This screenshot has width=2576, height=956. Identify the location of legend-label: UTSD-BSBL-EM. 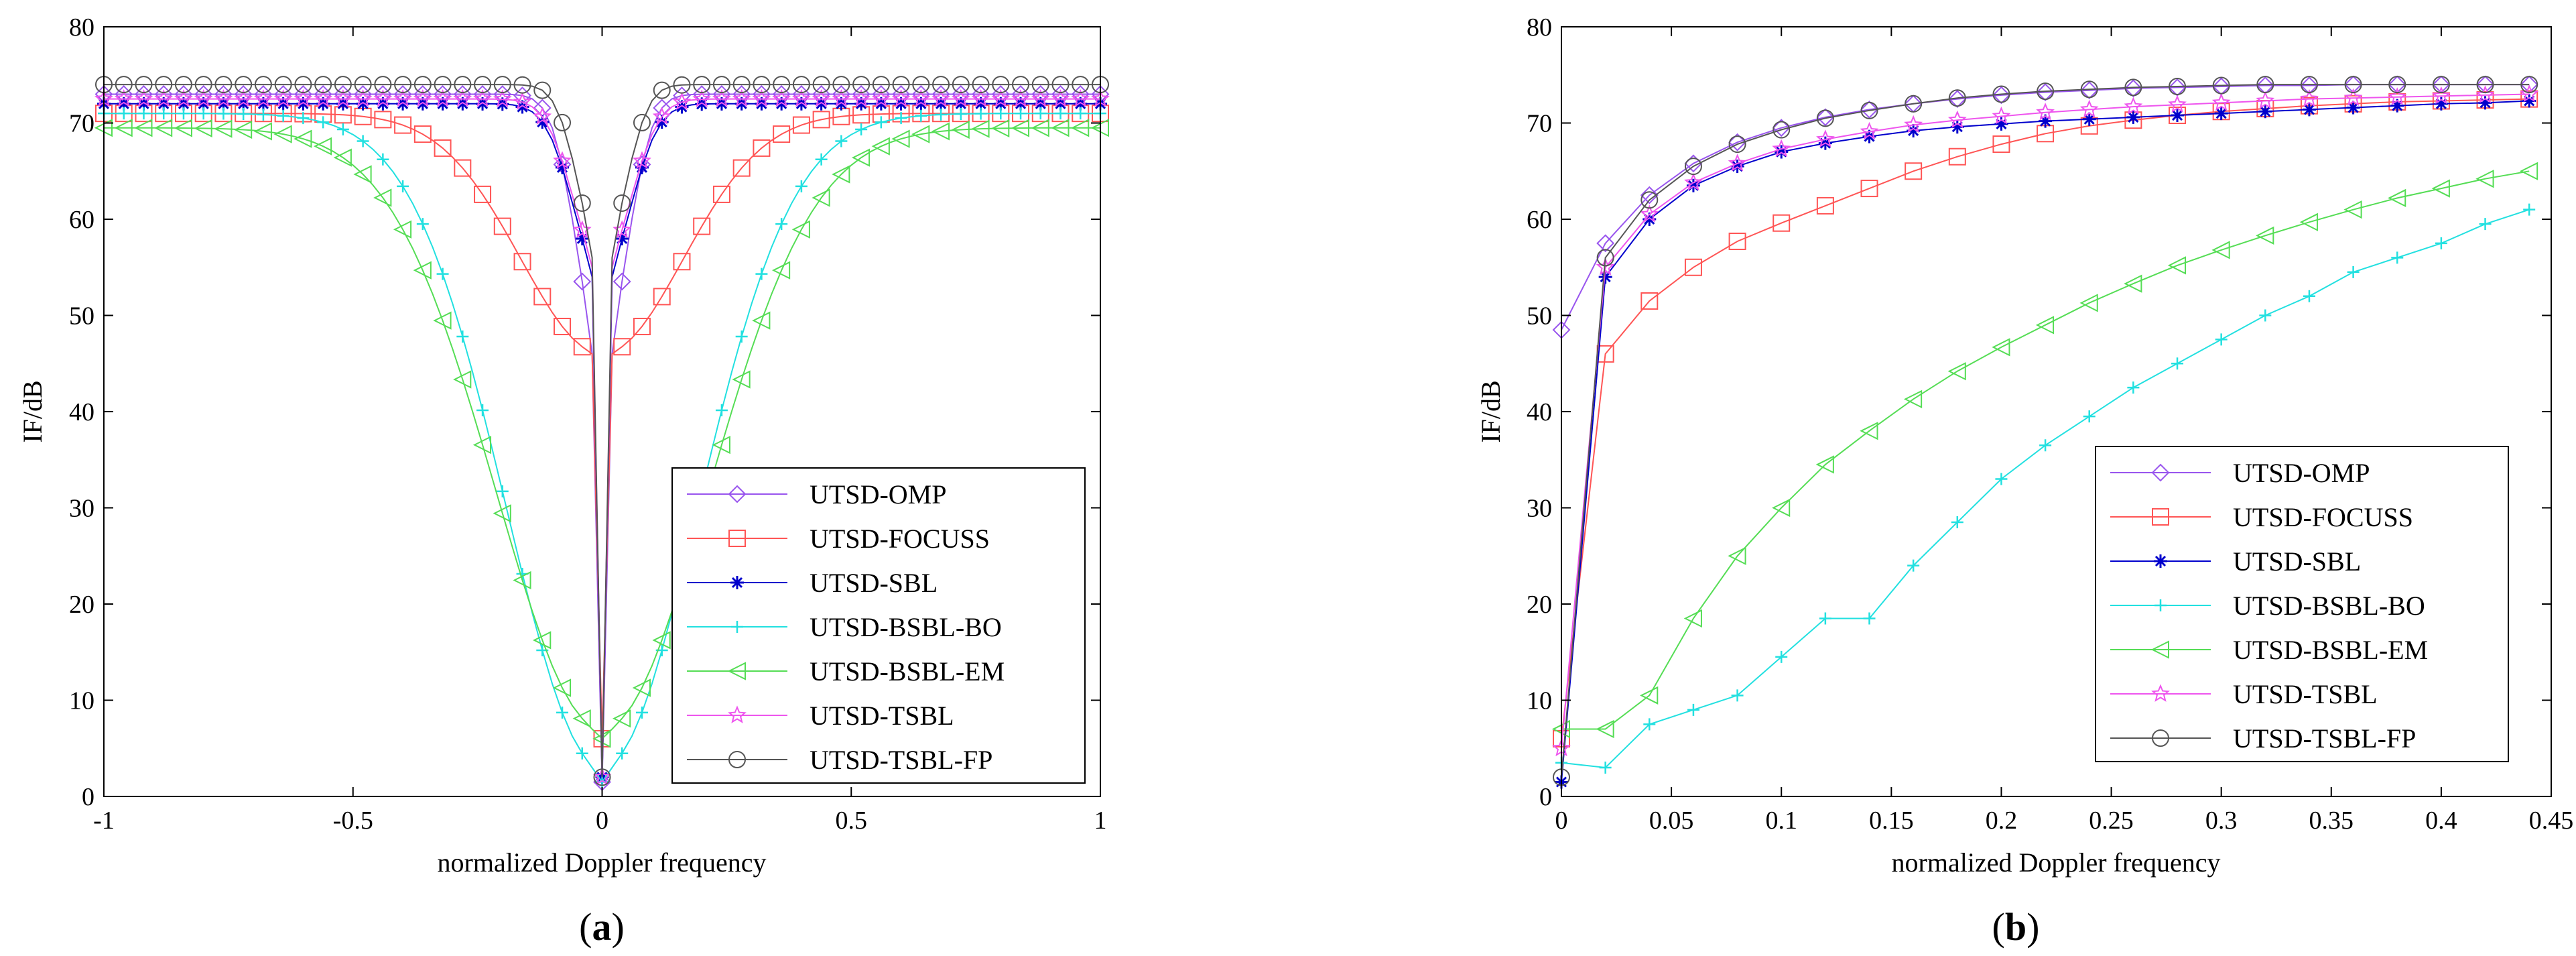
(2330, 650).